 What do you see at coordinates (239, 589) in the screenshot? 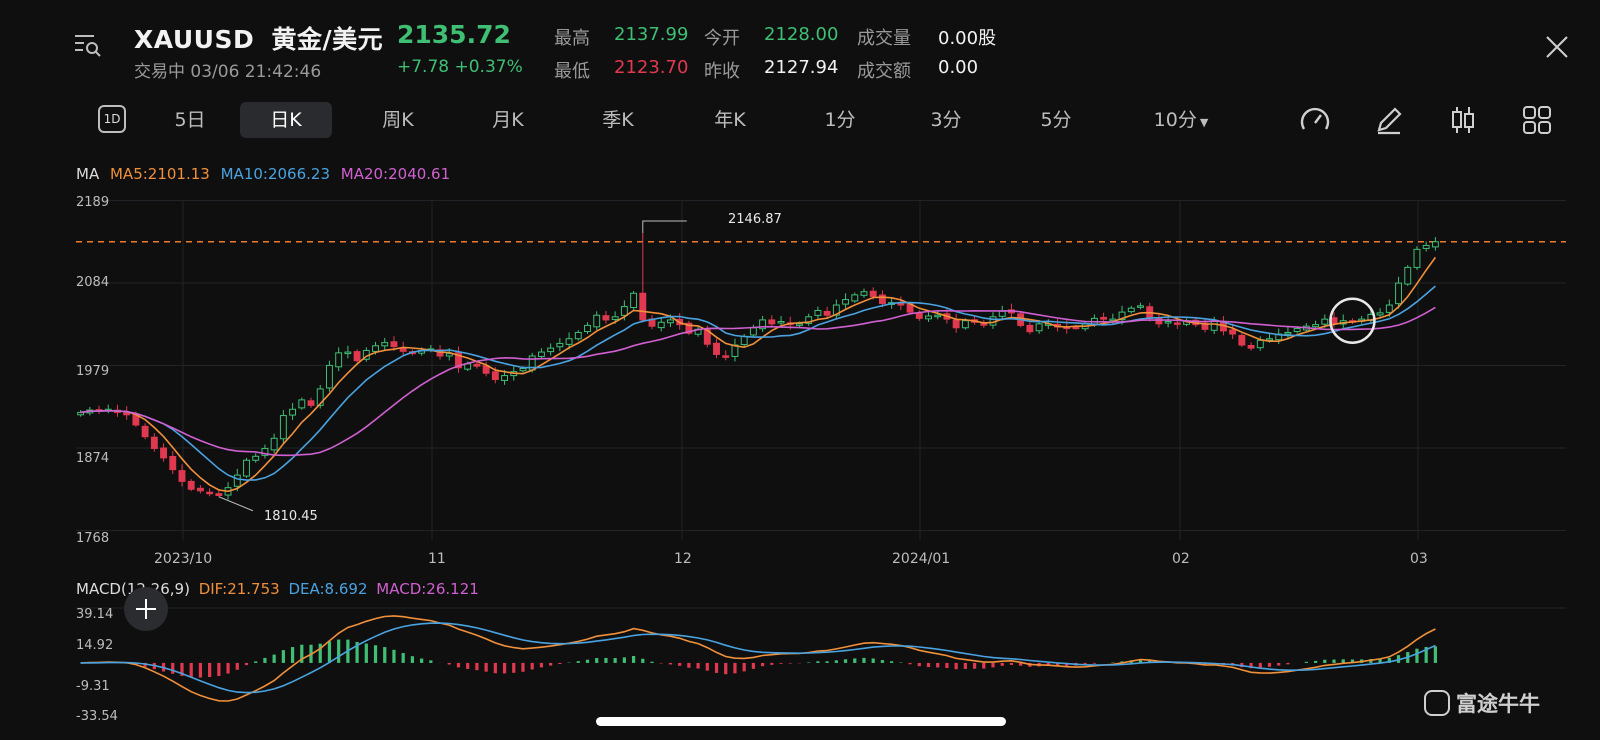
I see `dif-legend: DIF:21.753` at bounding box center [239, 589].